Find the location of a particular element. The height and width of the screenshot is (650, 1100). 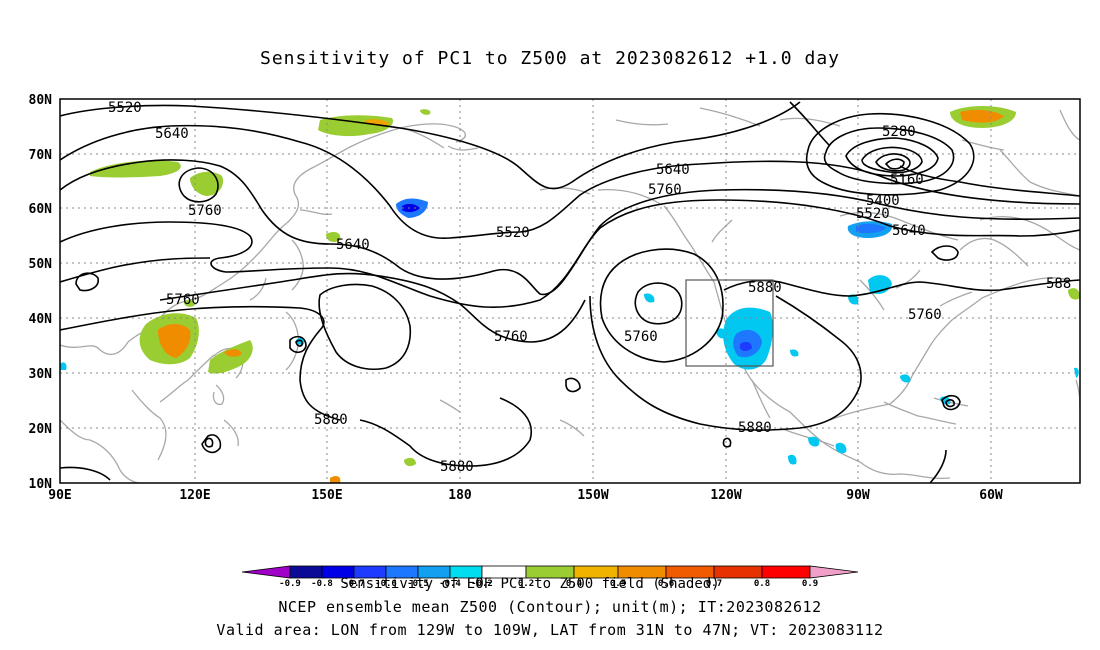

lon-label: 120W is located at coordinates (725, 495).